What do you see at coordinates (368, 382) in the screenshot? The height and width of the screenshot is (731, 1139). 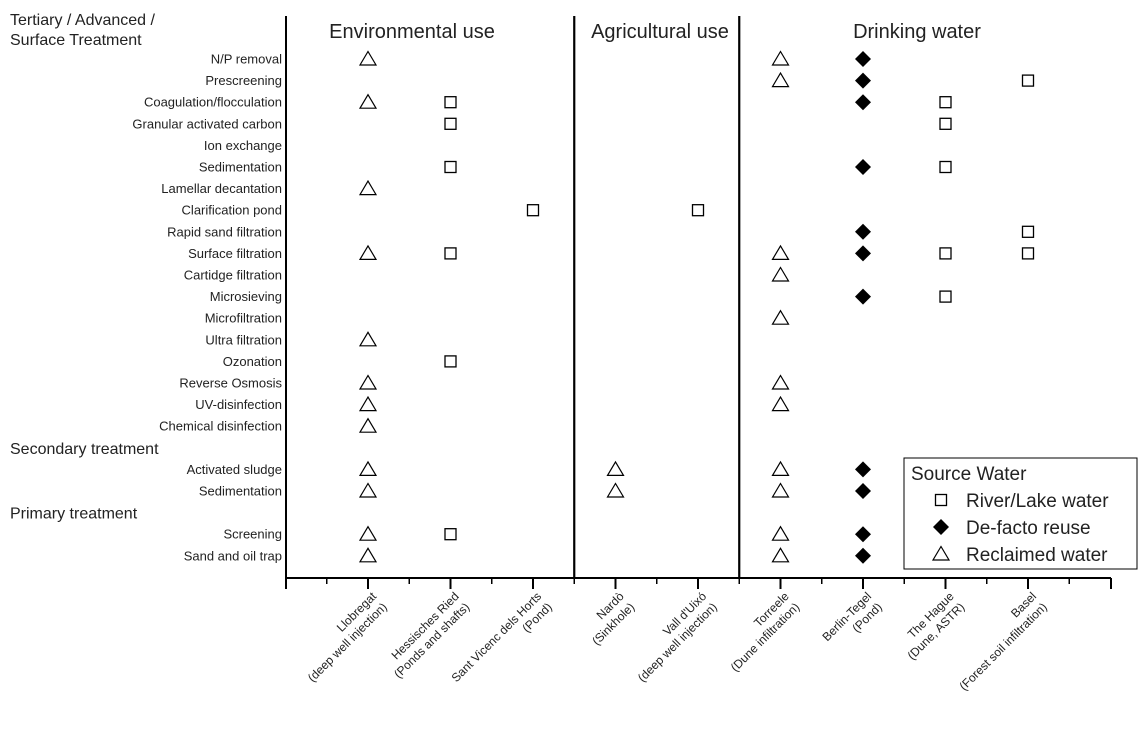 I see `triangle-marker-llobregat-reverse-osmosis` at bounding box center [368, 382].